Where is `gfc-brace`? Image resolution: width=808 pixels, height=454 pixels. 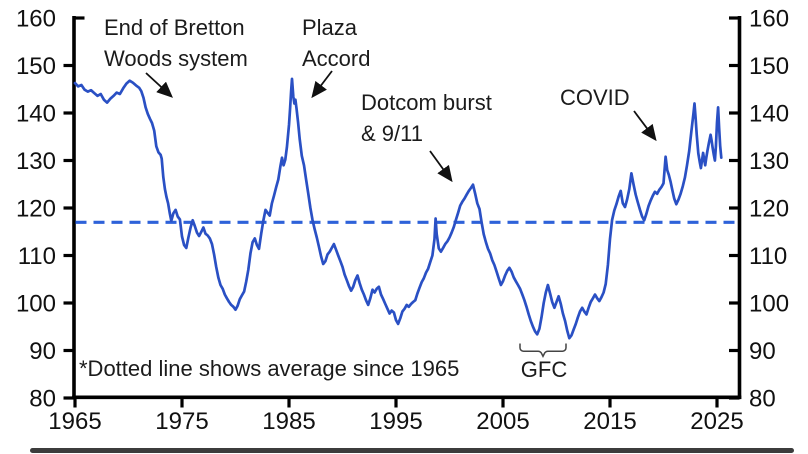
gfc-brace is located at coordinates (543, 350).